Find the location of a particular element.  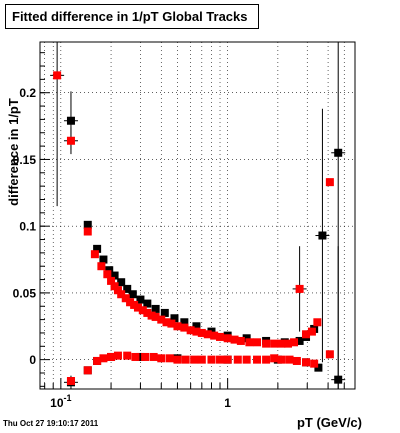

y-tick-label: 0.2 is located at coordinates (27, 93).